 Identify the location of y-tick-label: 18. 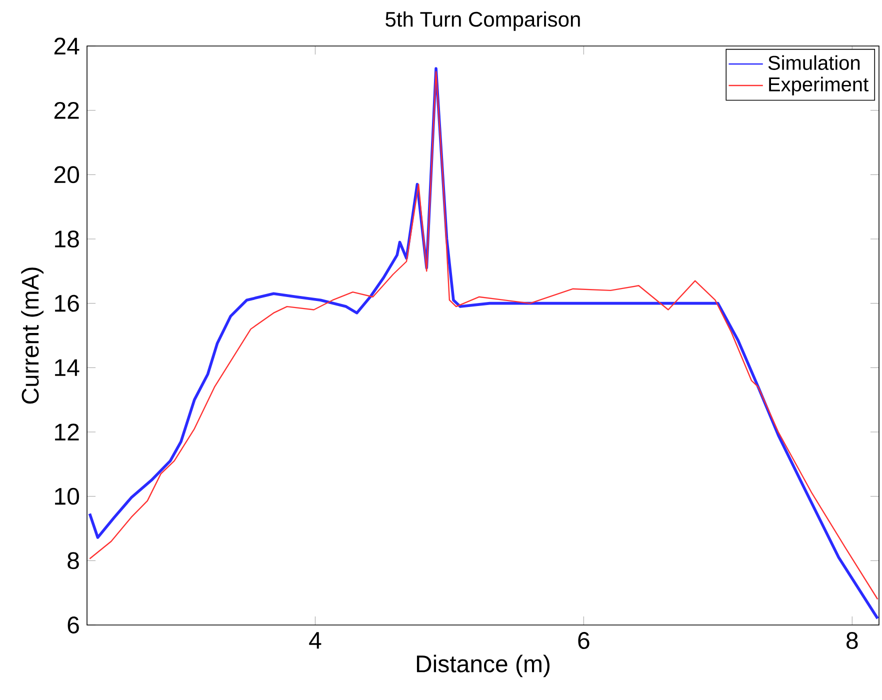
(67, 239).